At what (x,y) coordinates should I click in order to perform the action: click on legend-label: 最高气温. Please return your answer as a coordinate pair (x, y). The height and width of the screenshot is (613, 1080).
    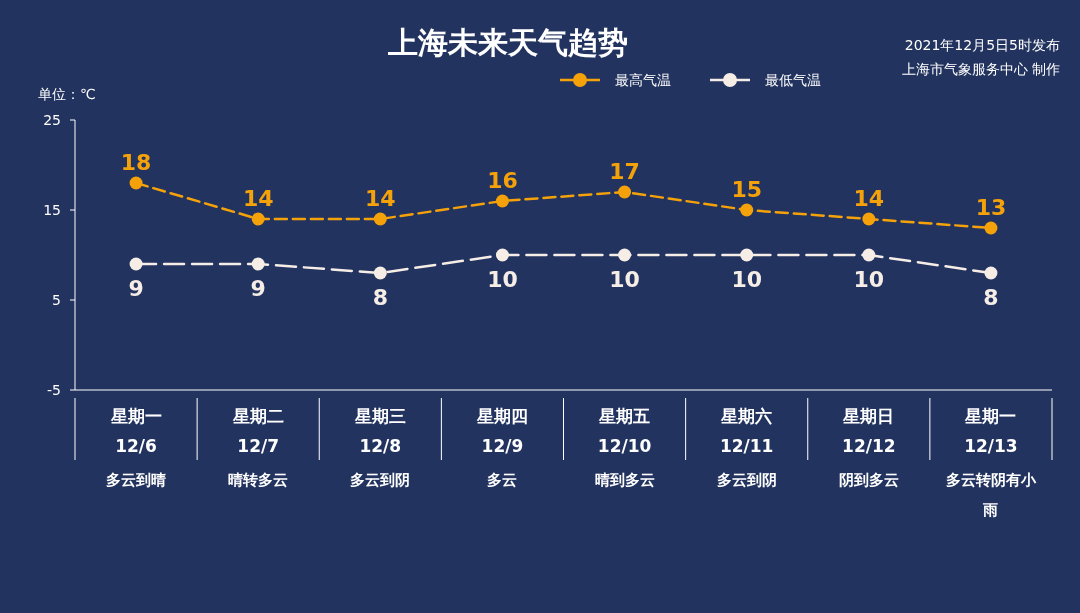
    Looking at the image, I should click on (643, 80).